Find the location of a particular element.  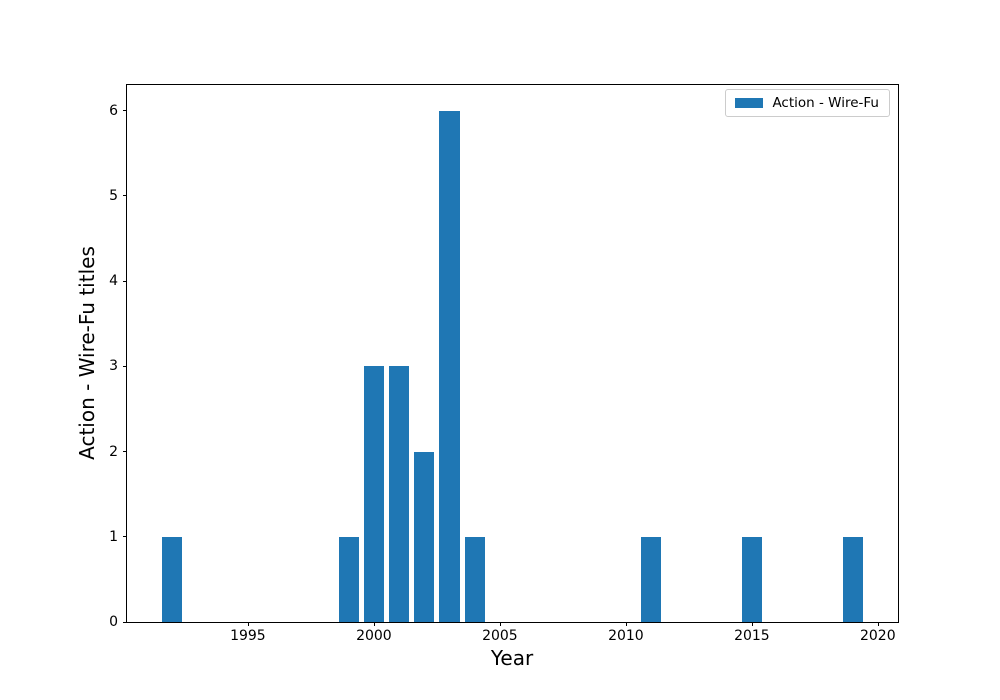

legend-swatch-icon is located at coordinates (749, 103).